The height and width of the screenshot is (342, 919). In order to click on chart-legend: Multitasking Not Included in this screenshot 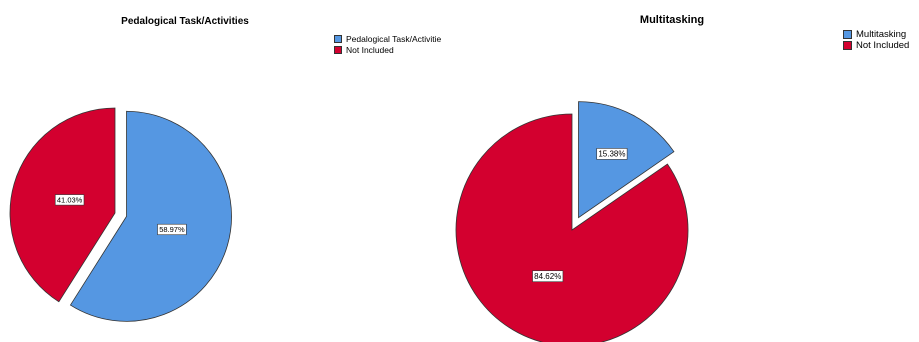, I will do `click(876, 40)`.